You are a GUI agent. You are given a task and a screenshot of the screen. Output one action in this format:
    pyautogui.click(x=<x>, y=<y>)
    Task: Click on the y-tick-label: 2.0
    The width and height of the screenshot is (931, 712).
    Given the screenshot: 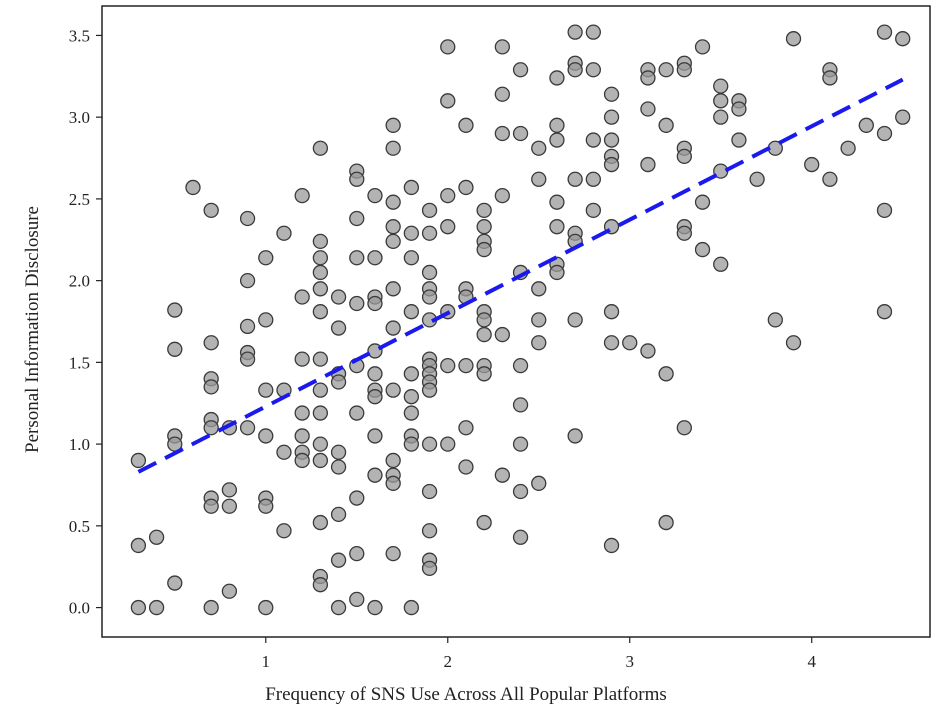 What is the action you would take?
    pyautogui.click(x=79, y=281)
    